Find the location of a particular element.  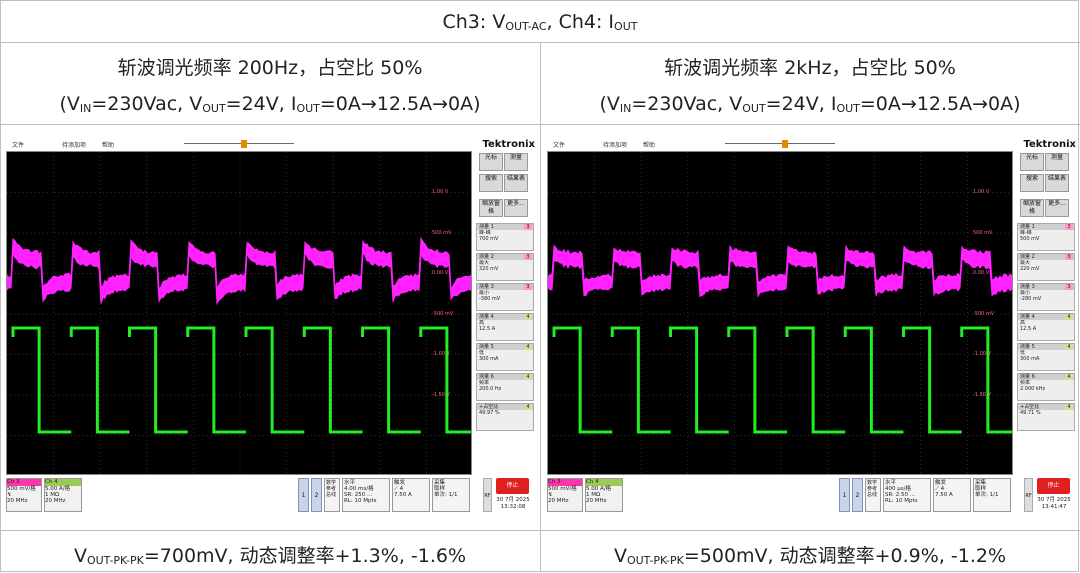

horizontal-badge: 水平 4.00 ms/格 SR: 250 ... RL: 10 Mpts is located at coordinates (366, 495).